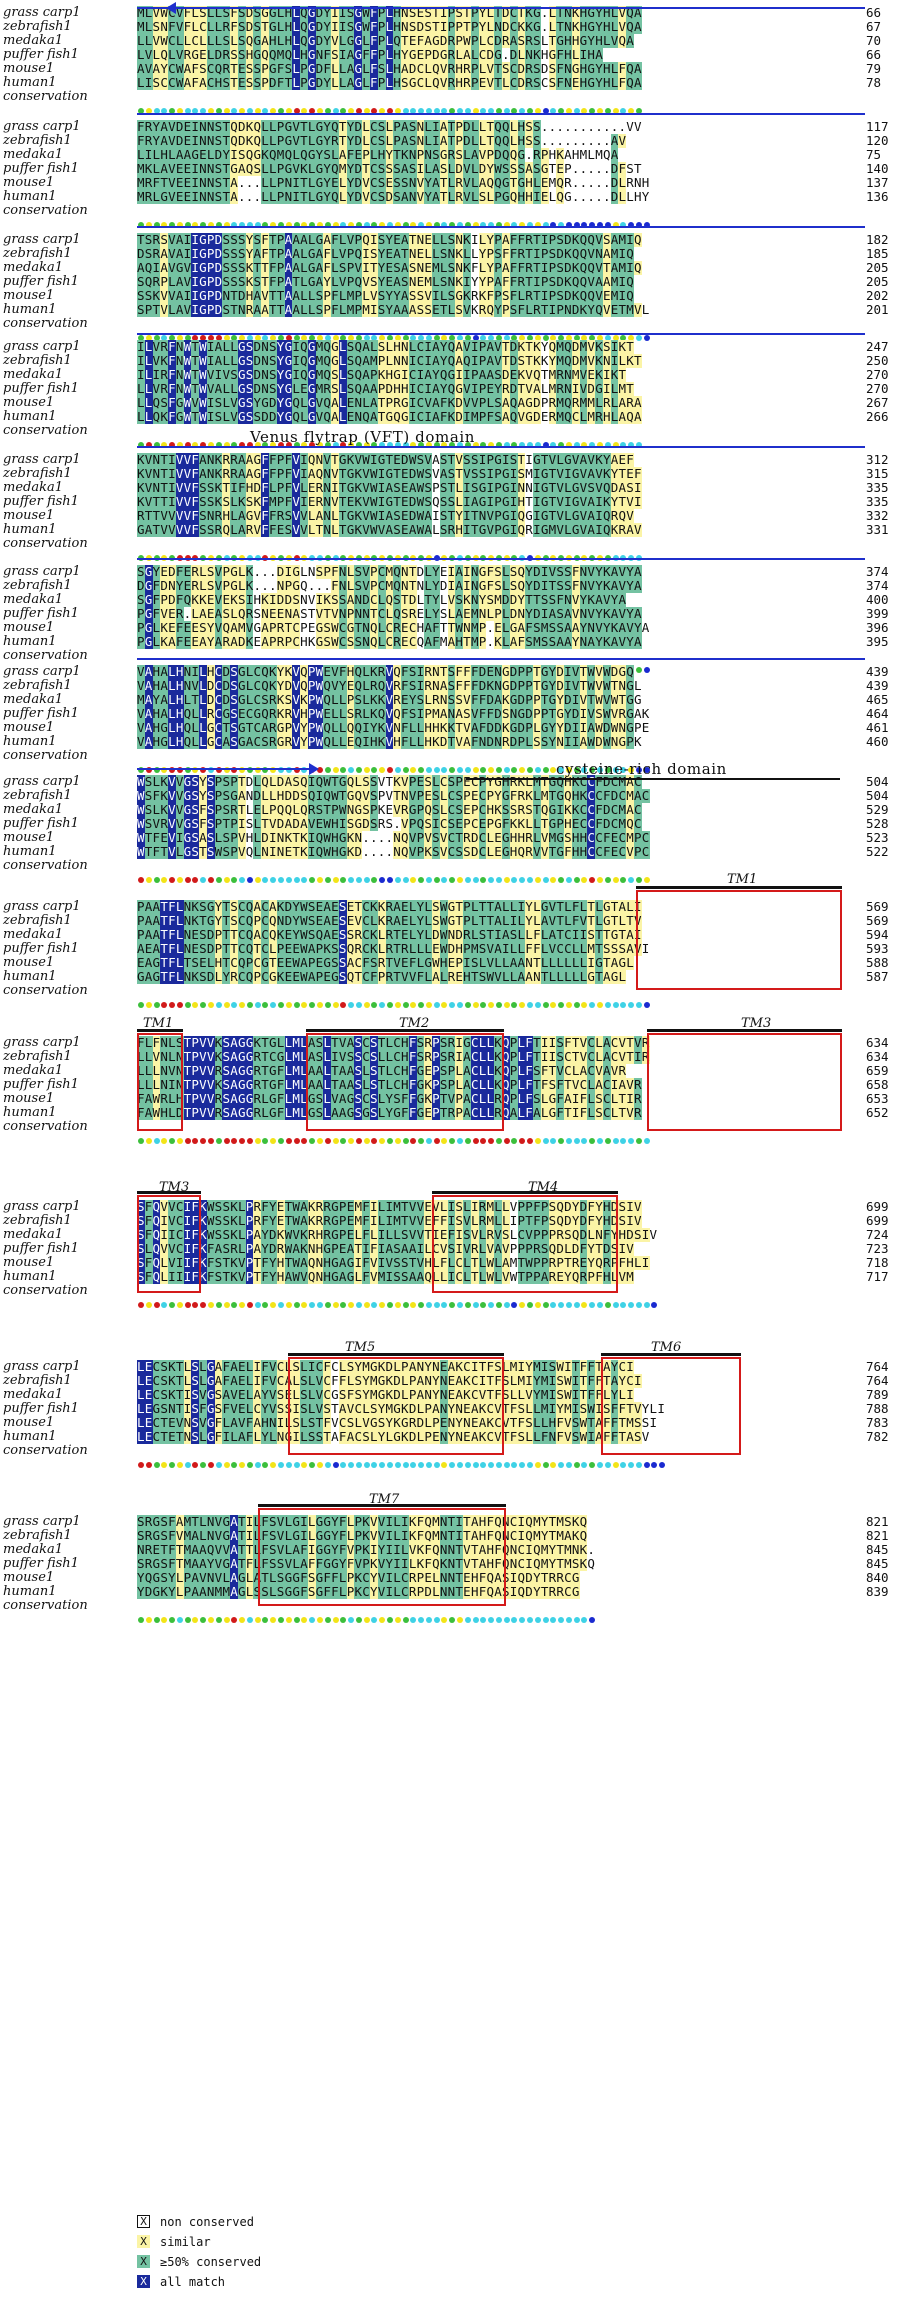 This screenshot has height=2300, width=904. What do you see at coordinates (877, 795) in the screenshot?
I see `residue-position: 504` at bounding box center [877, 795].